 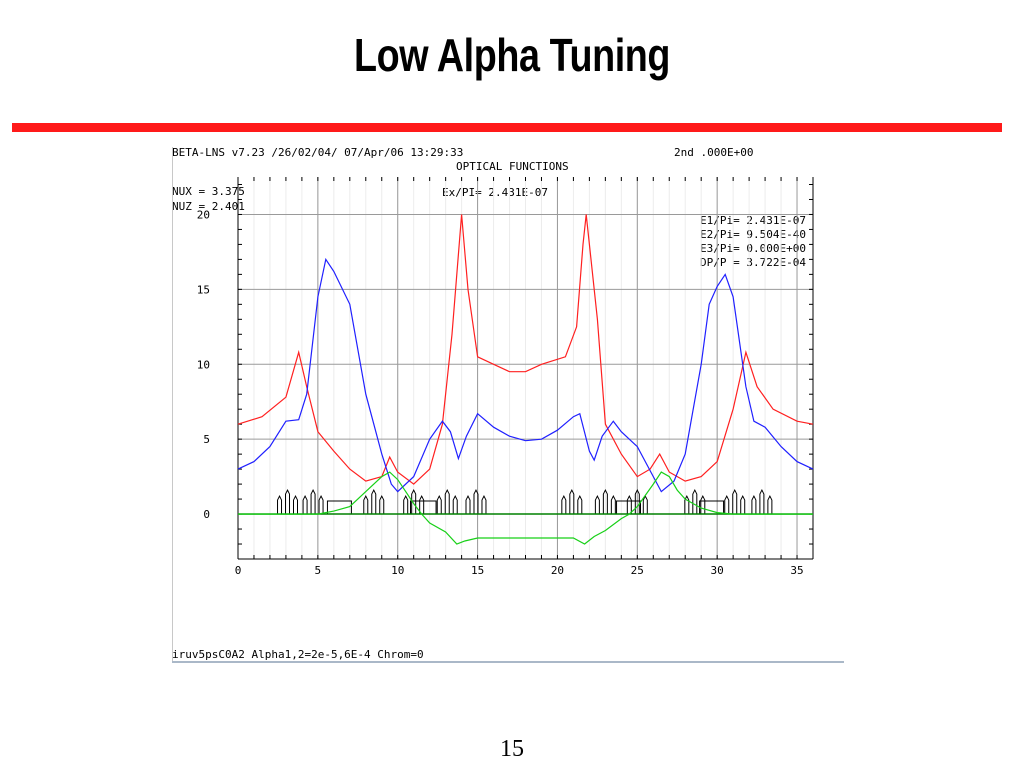 What do you see at coordinates (713, 153) in the screenshot?
I see `right-header: 2nd .000E+00` at bounding box center [713, 153].